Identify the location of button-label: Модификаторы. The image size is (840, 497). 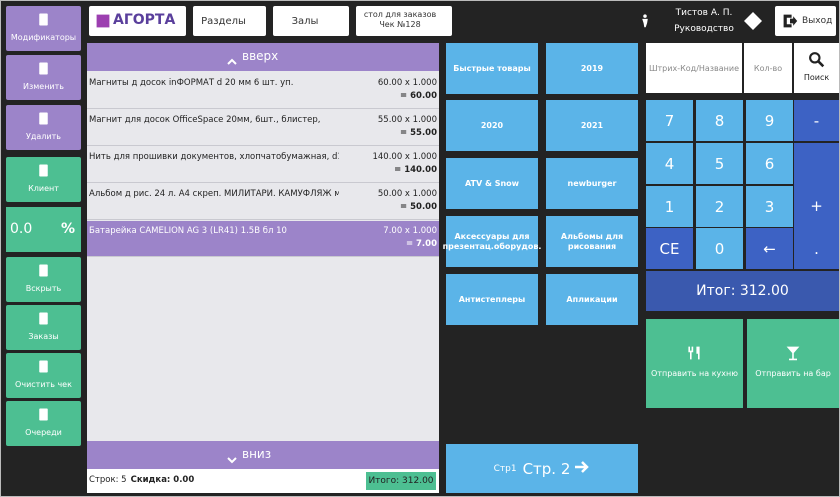
(43, 37).